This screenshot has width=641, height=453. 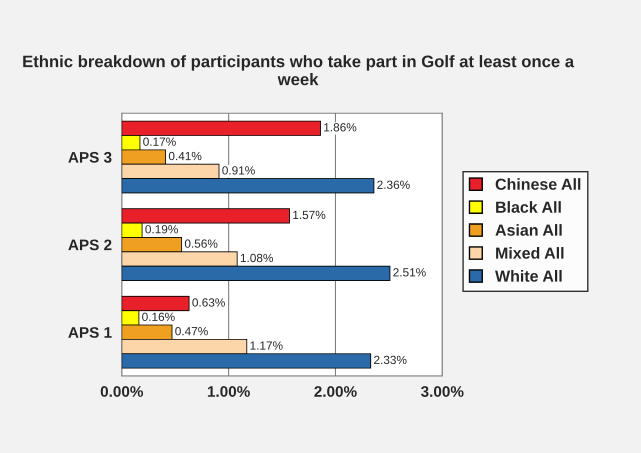 I want to click on data-label: 1.17%, so click(x=266, y=345).